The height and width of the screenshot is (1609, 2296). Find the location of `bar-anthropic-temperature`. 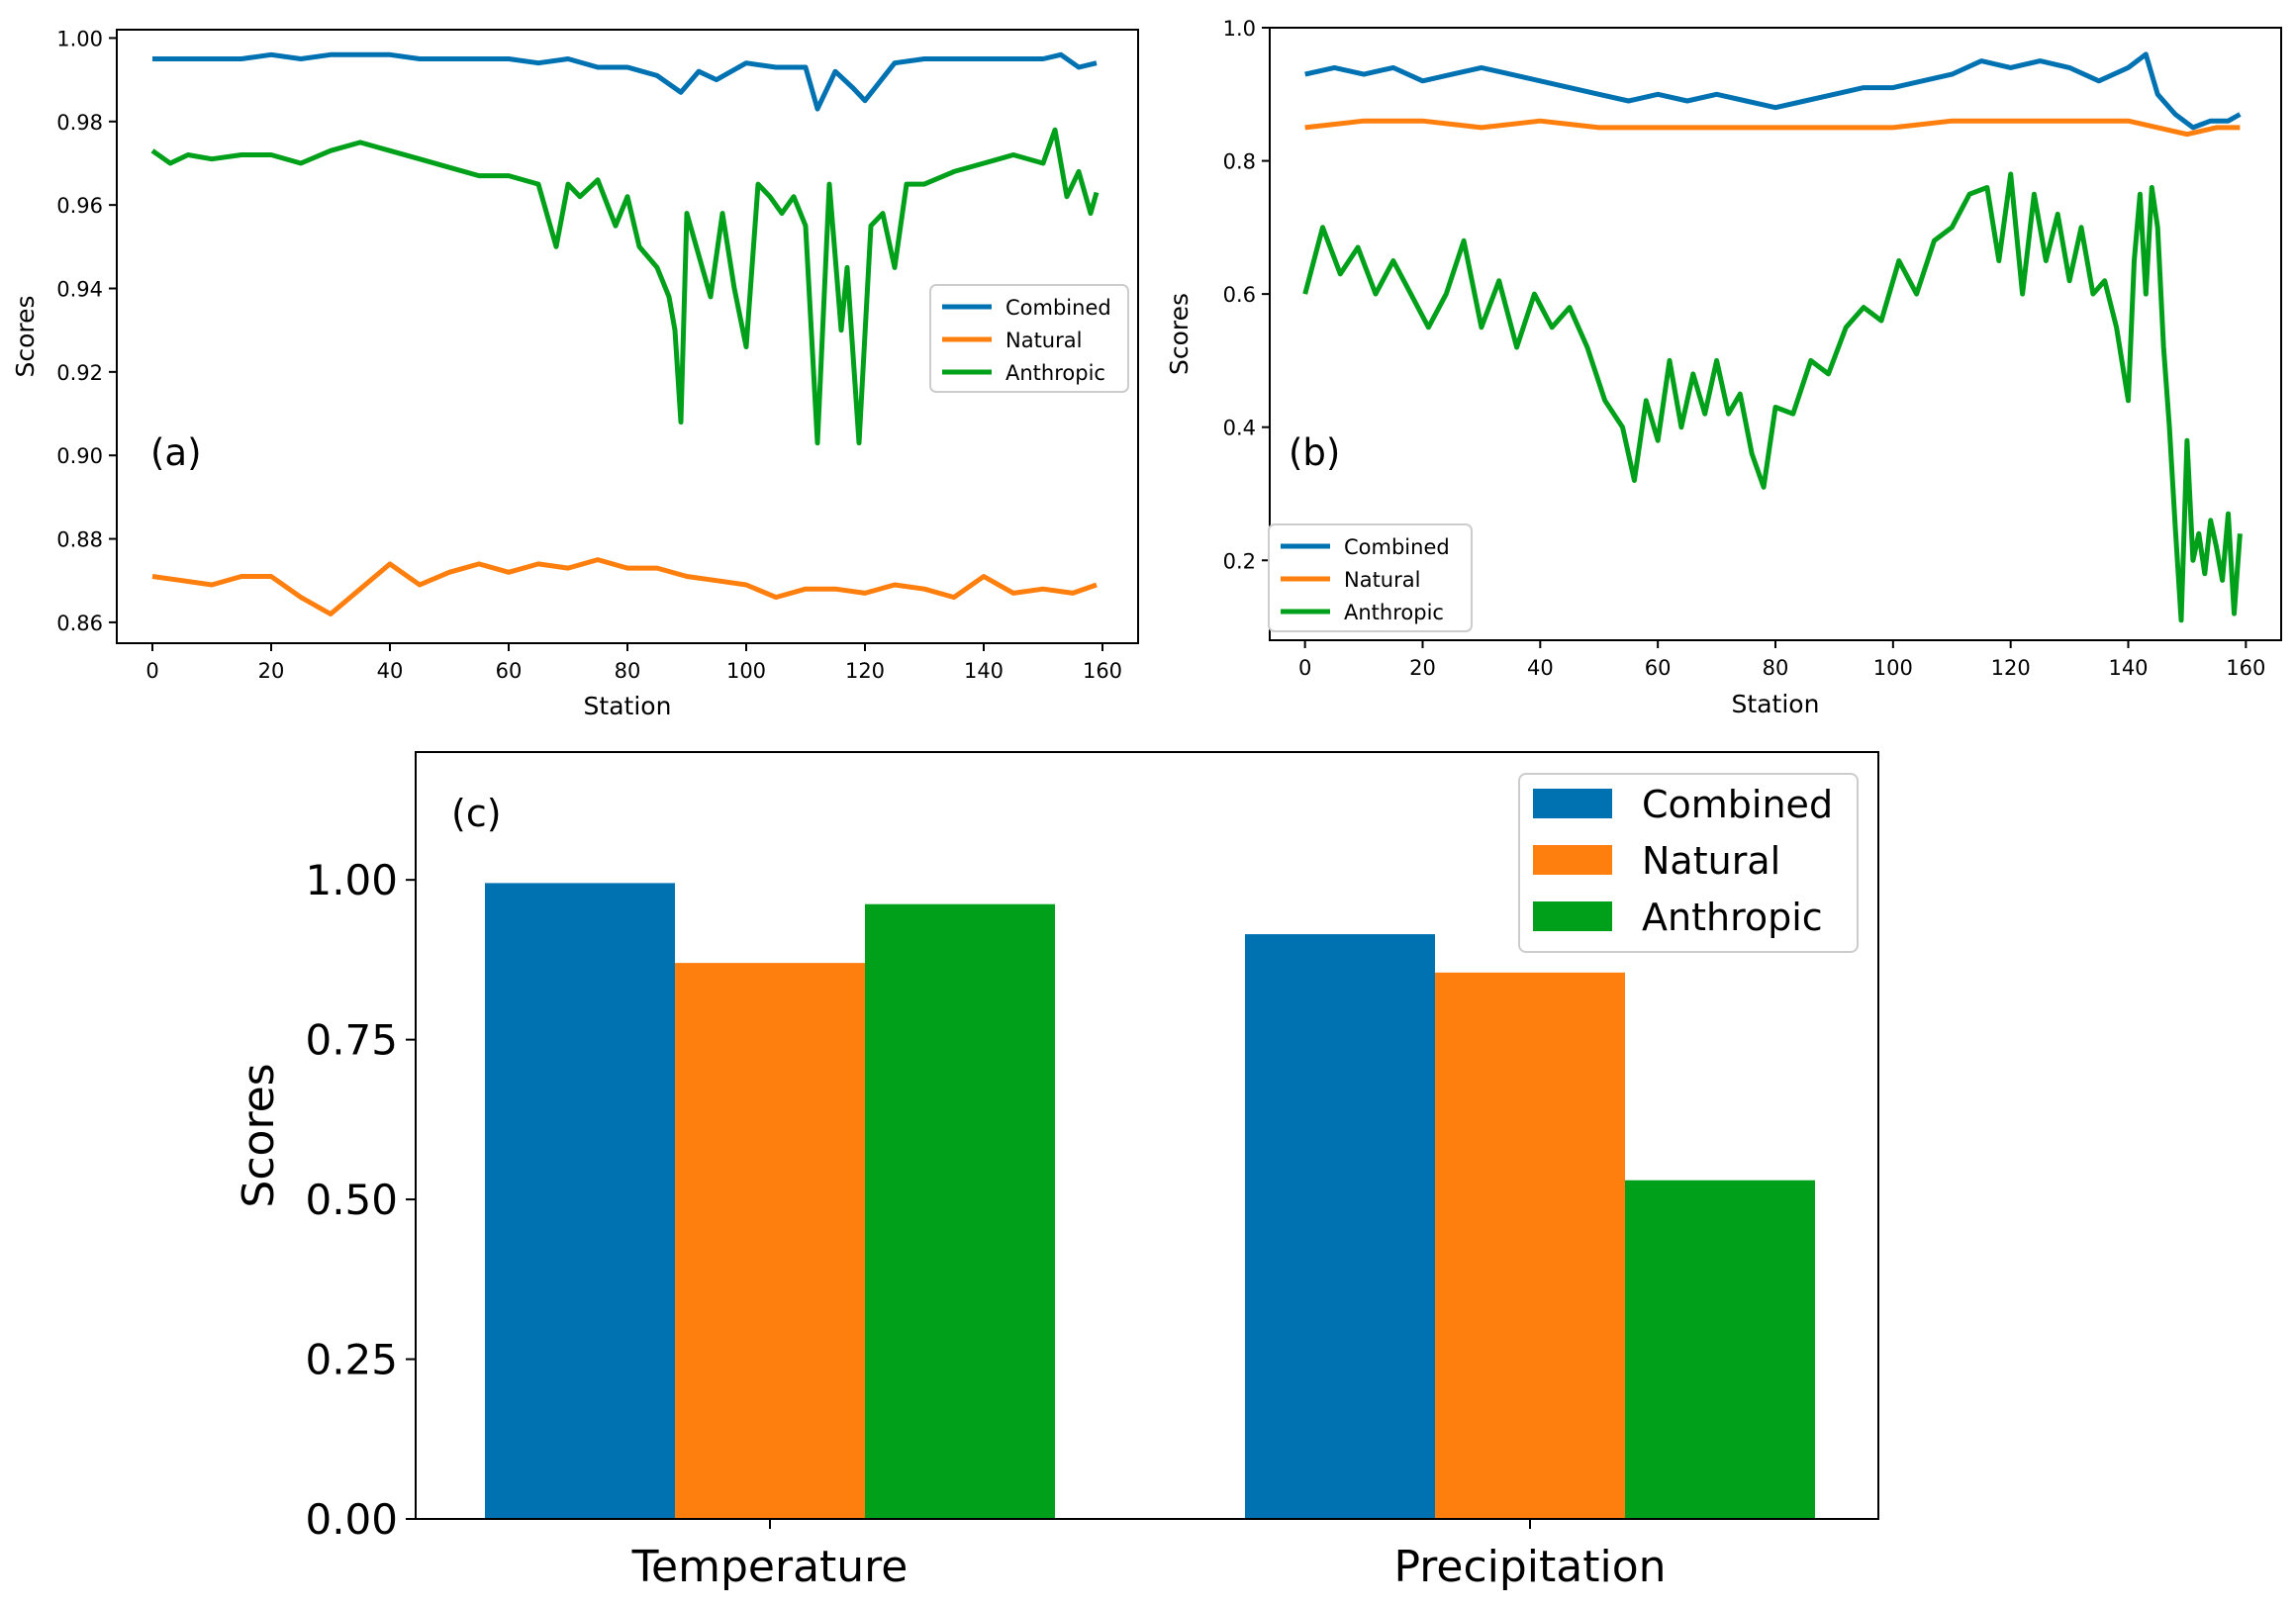

bar-anthropic-temperature is located at coordinates (960, 1211).